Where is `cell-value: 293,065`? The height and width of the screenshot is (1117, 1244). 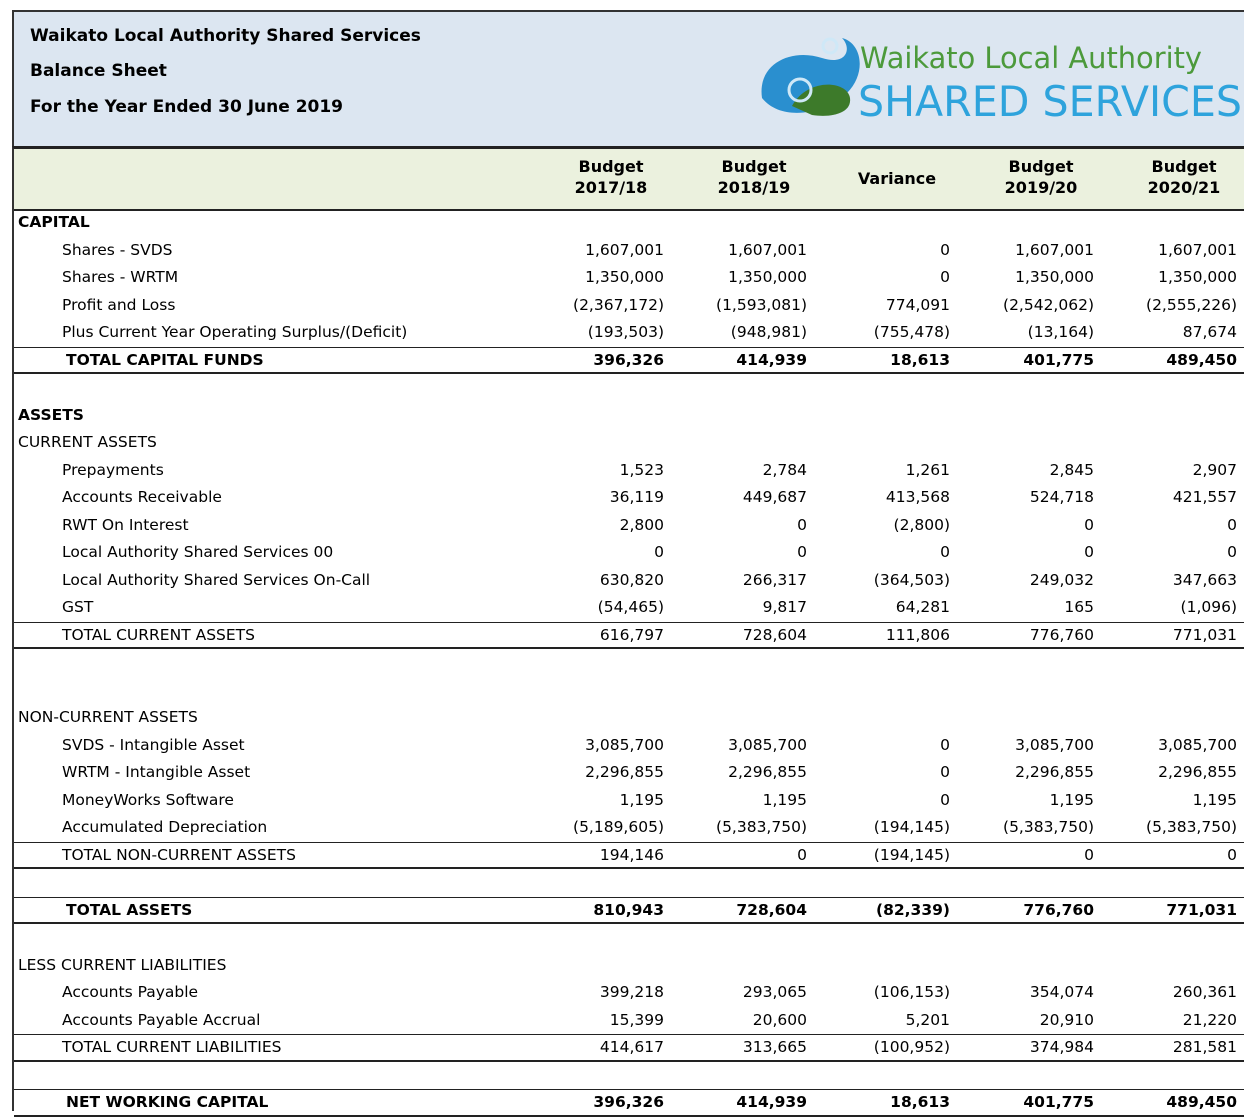
cell-value: 293,065 is located at coordinates (774, 992).